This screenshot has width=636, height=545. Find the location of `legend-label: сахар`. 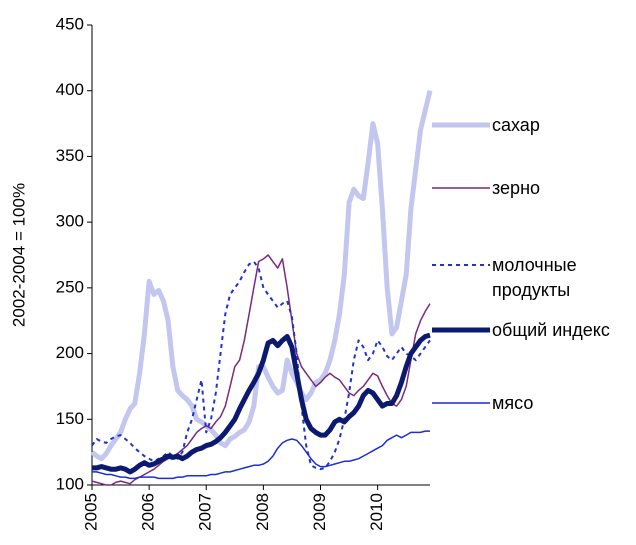

legend-label: сахар is located at coordinates (516, 124).